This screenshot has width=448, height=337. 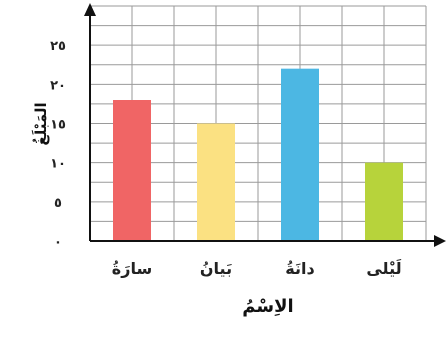 What do you see at coordinates (216, 268) in the screenshot?
I see `x-tick-label: بَيانُ` at bounding box center [216, 268].